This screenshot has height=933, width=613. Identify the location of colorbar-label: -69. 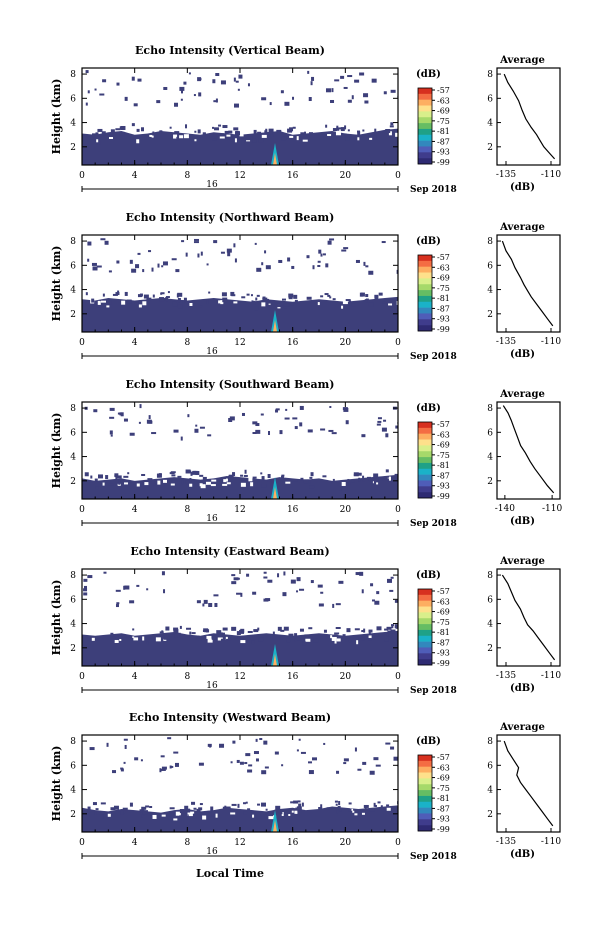
(443, 445).